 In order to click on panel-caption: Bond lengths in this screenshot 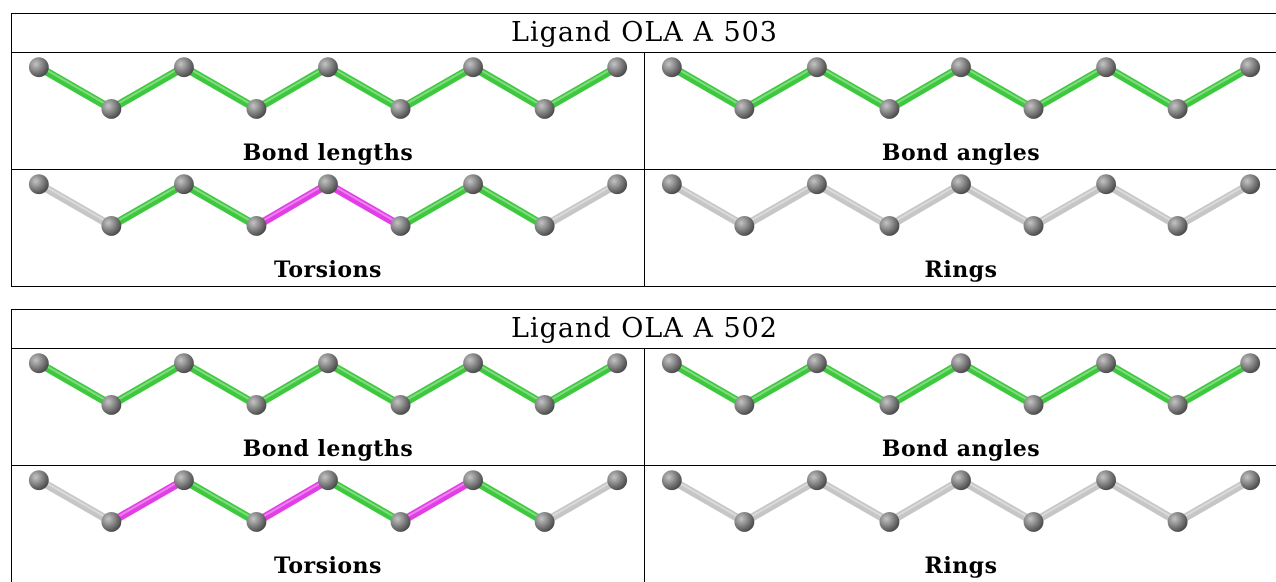, I will do `click(328, 449)`.